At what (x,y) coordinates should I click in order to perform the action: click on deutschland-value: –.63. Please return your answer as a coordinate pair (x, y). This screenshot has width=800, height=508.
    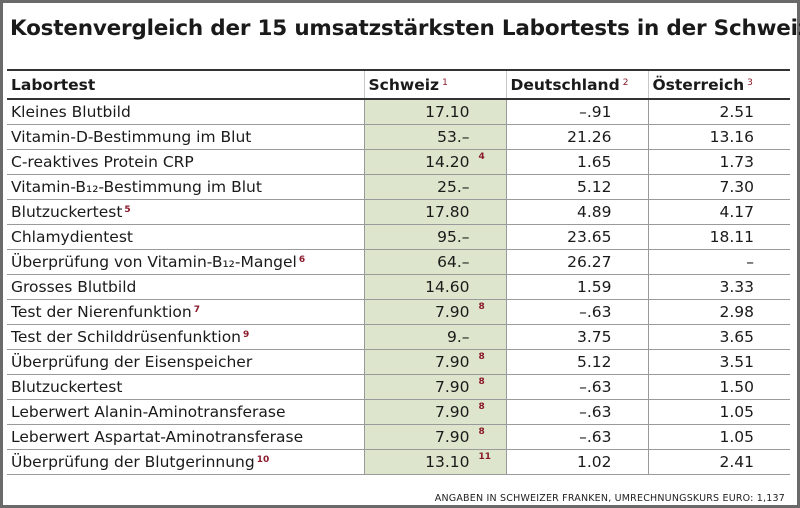
    Looking at the image, I should click on (595, 437).